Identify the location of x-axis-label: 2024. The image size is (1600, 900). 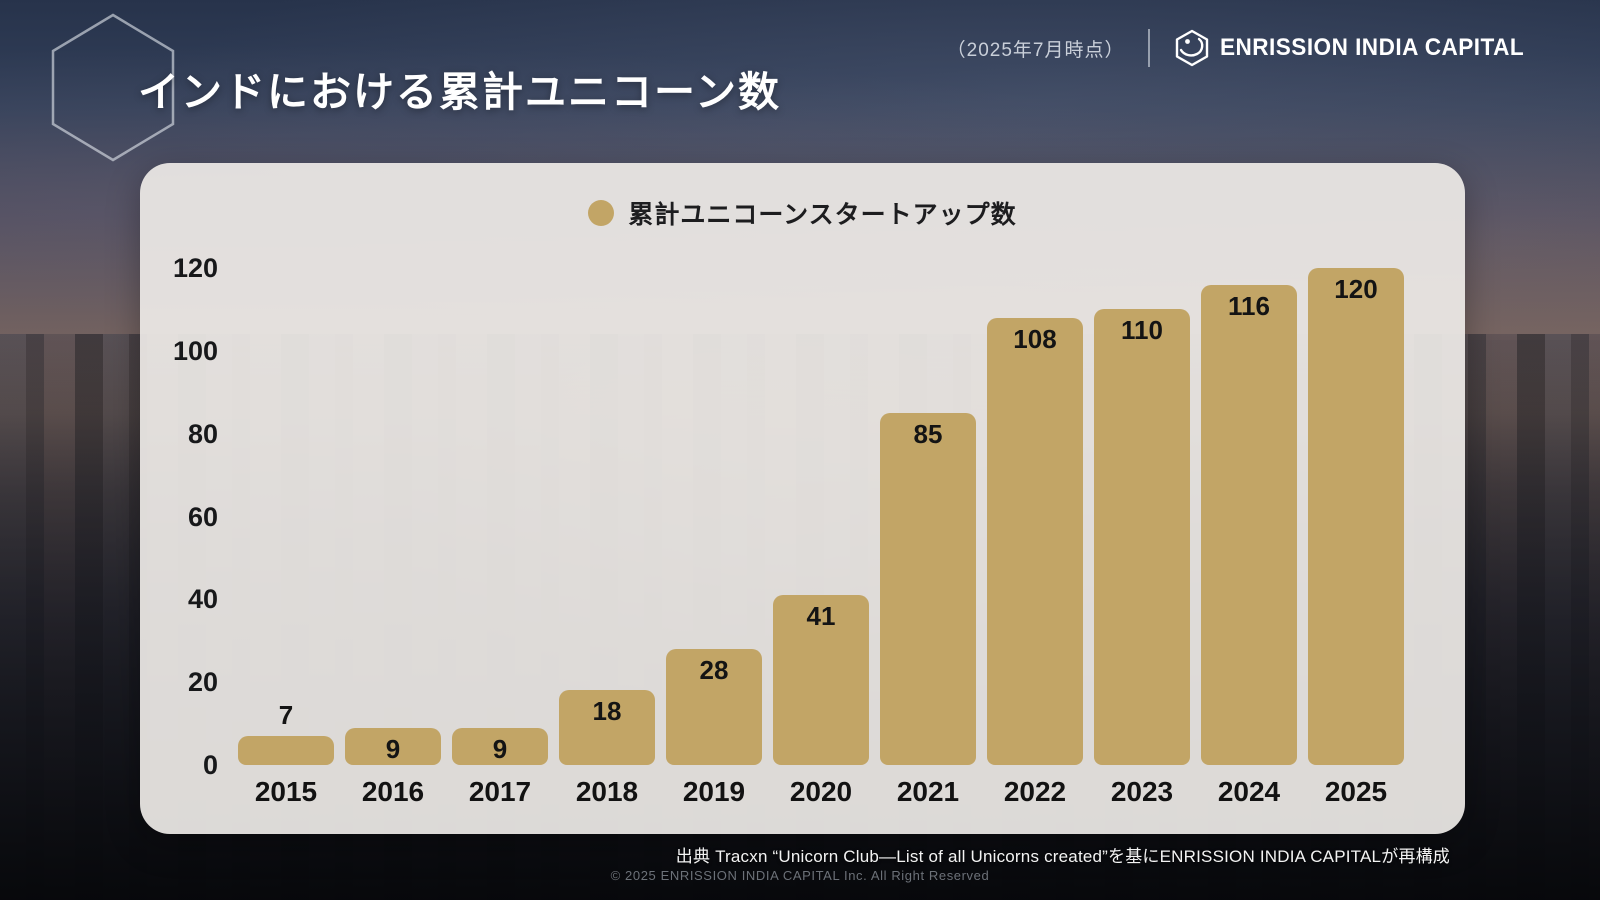
(1249, 791).